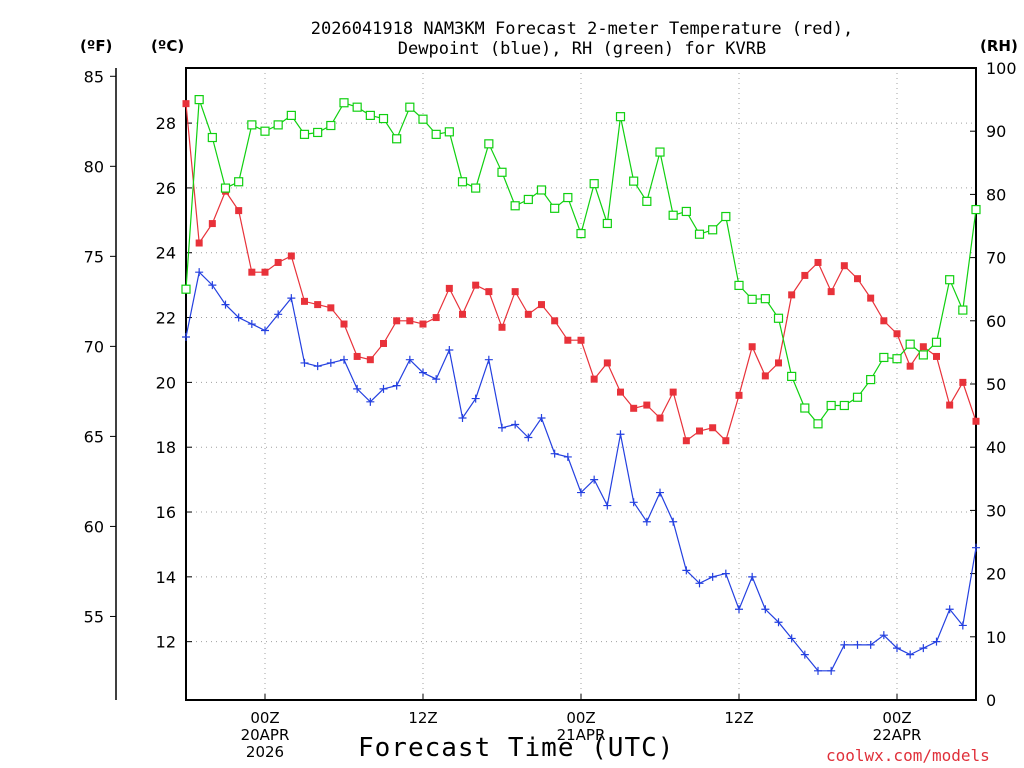 Image resolution: width=1024 pixels, height=768 pixels. What do you see at coordinates (166, 318) in the screenshot?
I see `celsius-tick-label: 22` at bounding box center [166, 318].